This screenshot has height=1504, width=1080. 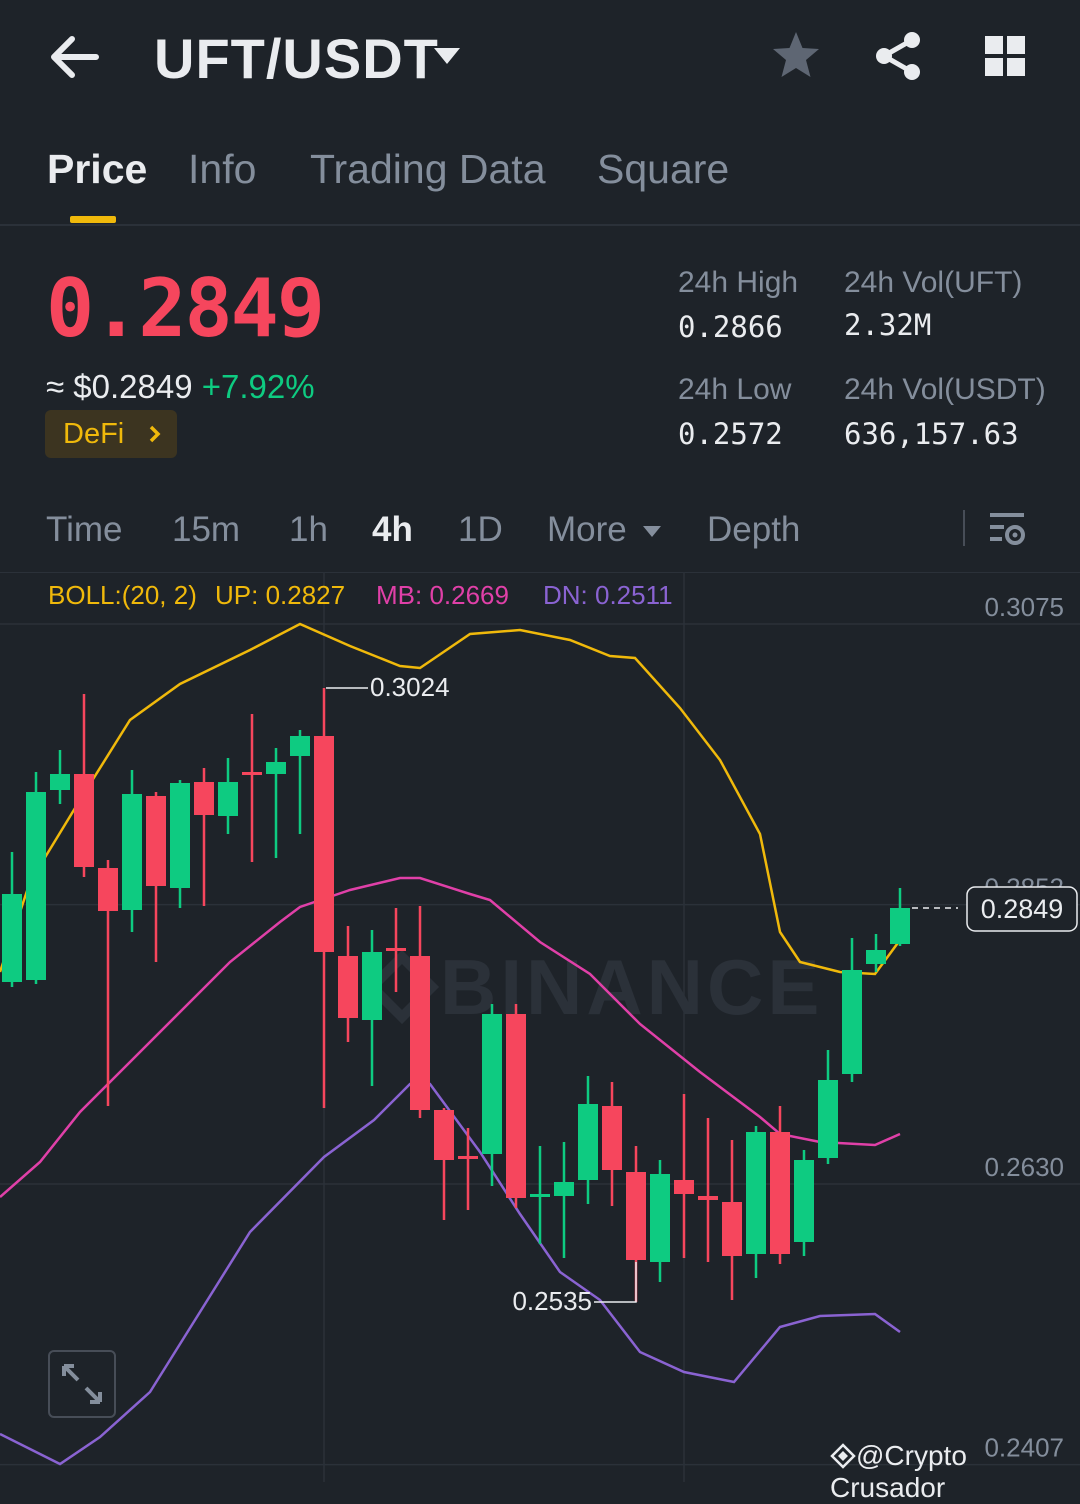 What do you see at coordinates (796, 56) in the screenshot?
I see `star-icon` at bounding box center [796, 56].